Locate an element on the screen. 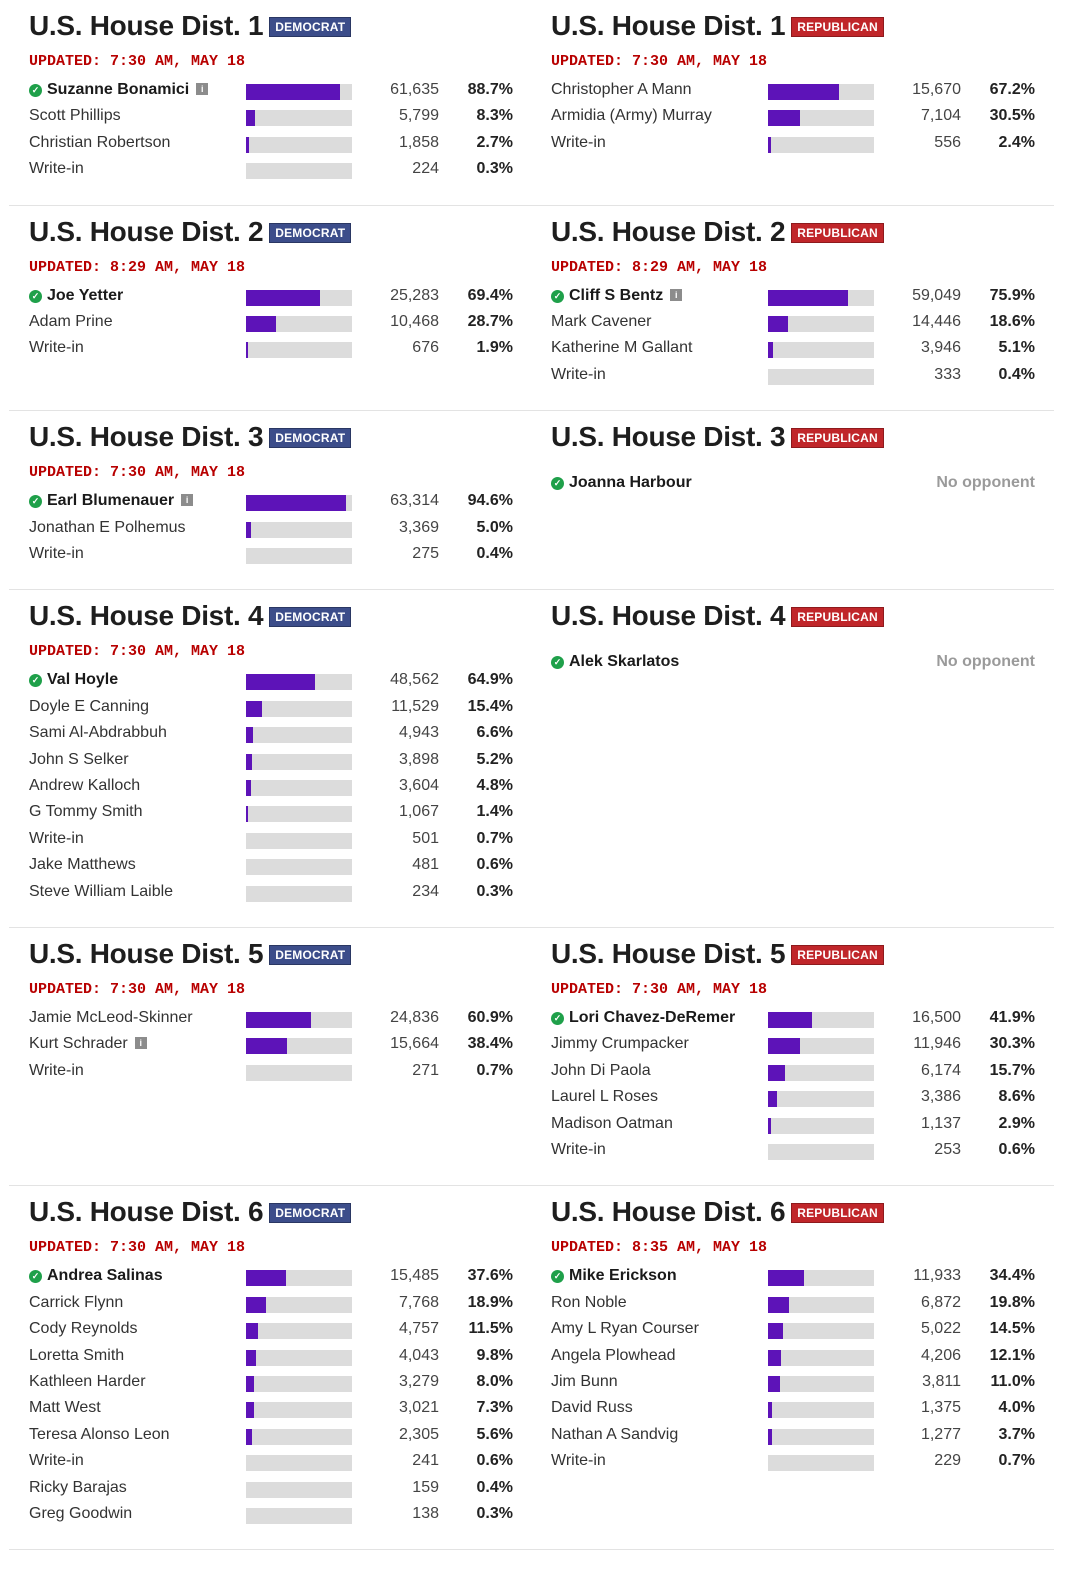 Image resolution: width=1088 pixels, height=1590 pixels. candidate-name-cell: ✓ Lori Chavez-DeRemer is located at coordinates (643, 1018).